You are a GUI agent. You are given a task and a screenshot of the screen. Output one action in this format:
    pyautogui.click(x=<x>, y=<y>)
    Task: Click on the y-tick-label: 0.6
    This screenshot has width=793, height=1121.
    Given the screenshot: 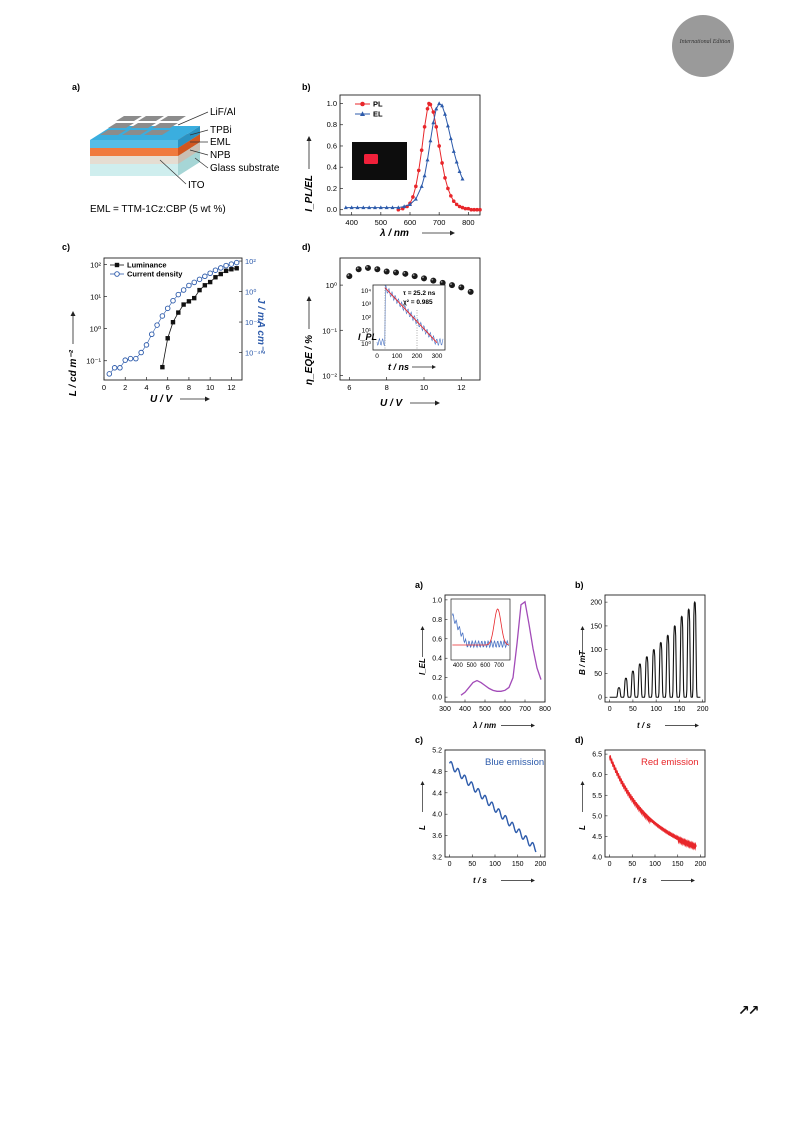 What is the action you would take?
    pyautogui.click(x=437, y=639)
    